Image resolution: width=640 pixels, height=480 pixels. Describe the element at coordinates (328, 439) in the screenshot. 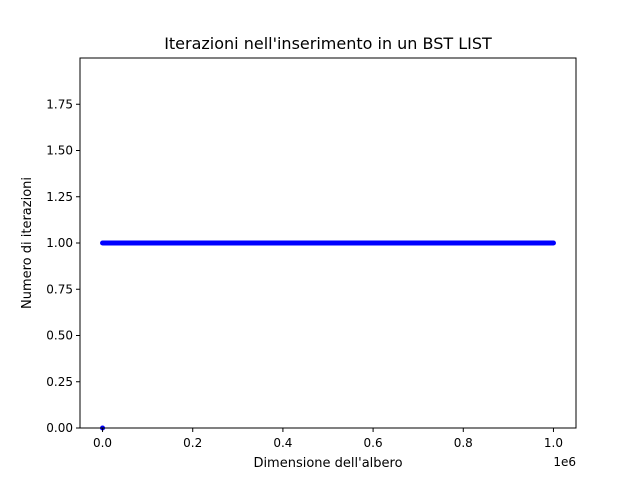

I see `x-axis-ticks: 0.0 0.2 0.4 0.6 0.8 1.0` at that location.